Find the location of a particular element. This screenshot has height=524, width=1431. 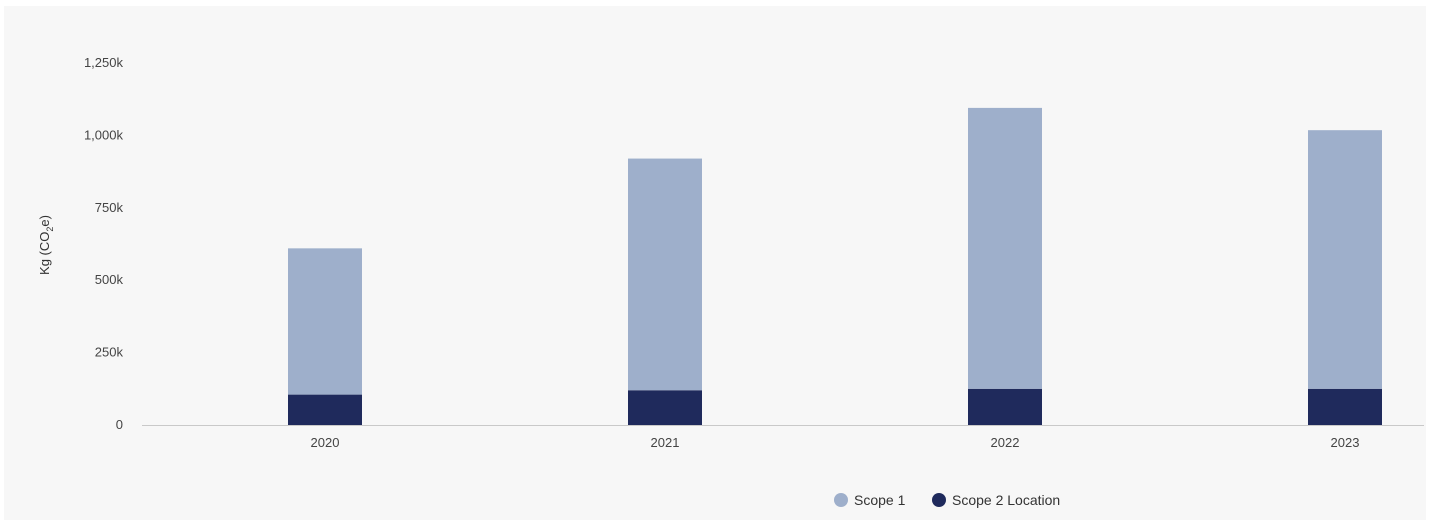

bar-2022-scope-2-location is located at coordinates (1005, 406).